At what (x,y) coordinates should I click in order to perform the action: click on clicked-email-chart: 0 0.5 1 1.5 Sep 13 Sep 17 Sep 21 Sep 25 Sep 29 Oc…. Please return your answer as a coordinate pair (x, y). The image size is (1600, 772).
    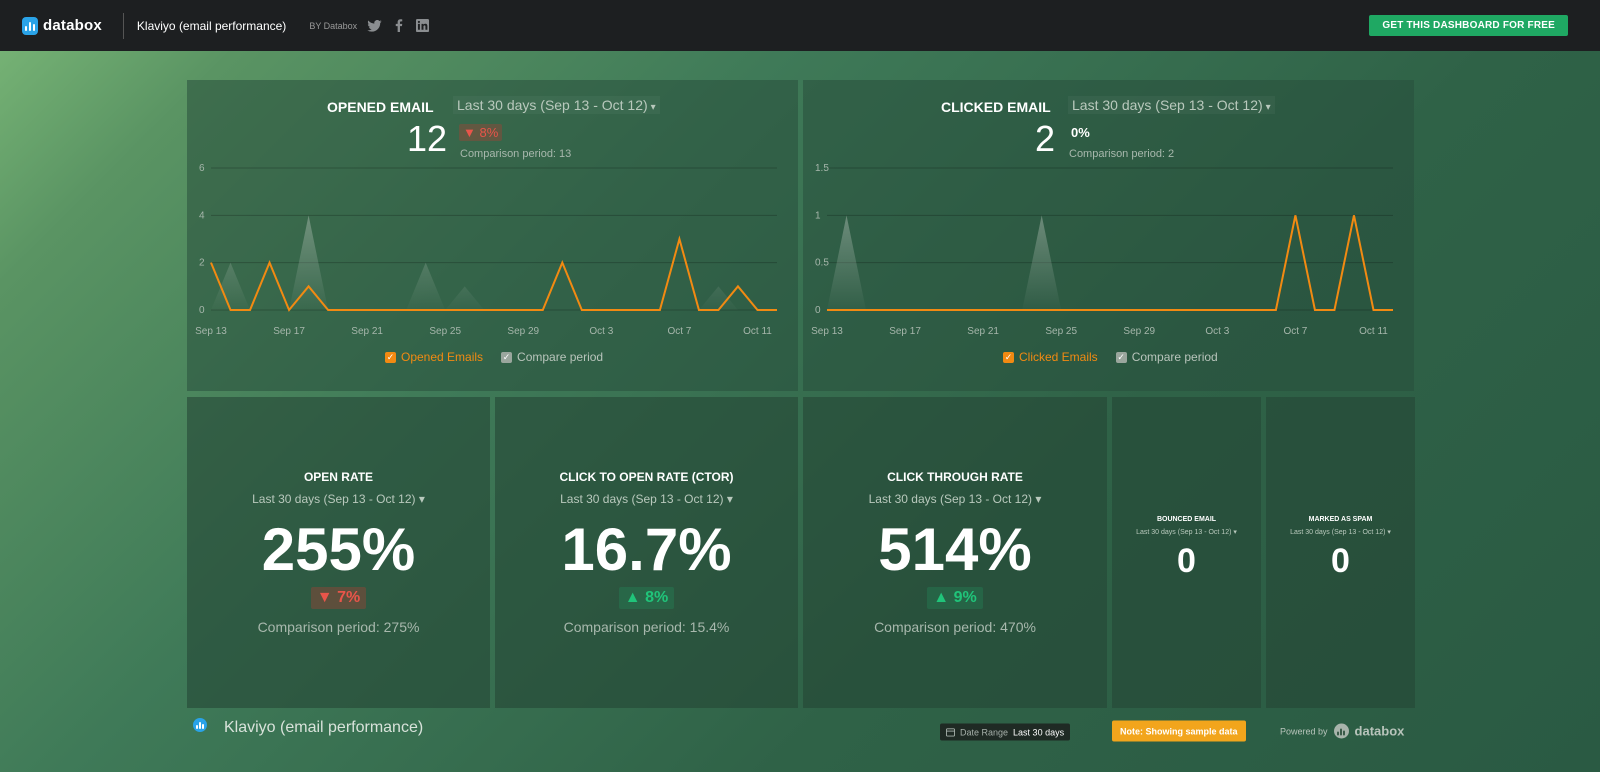
    Looking at the image, I should click on (1102, 250).